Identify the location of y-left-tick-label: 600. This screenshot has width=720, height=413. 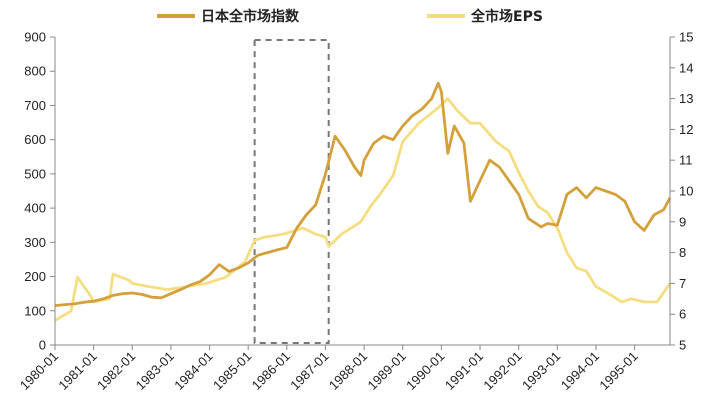
(35, 139).